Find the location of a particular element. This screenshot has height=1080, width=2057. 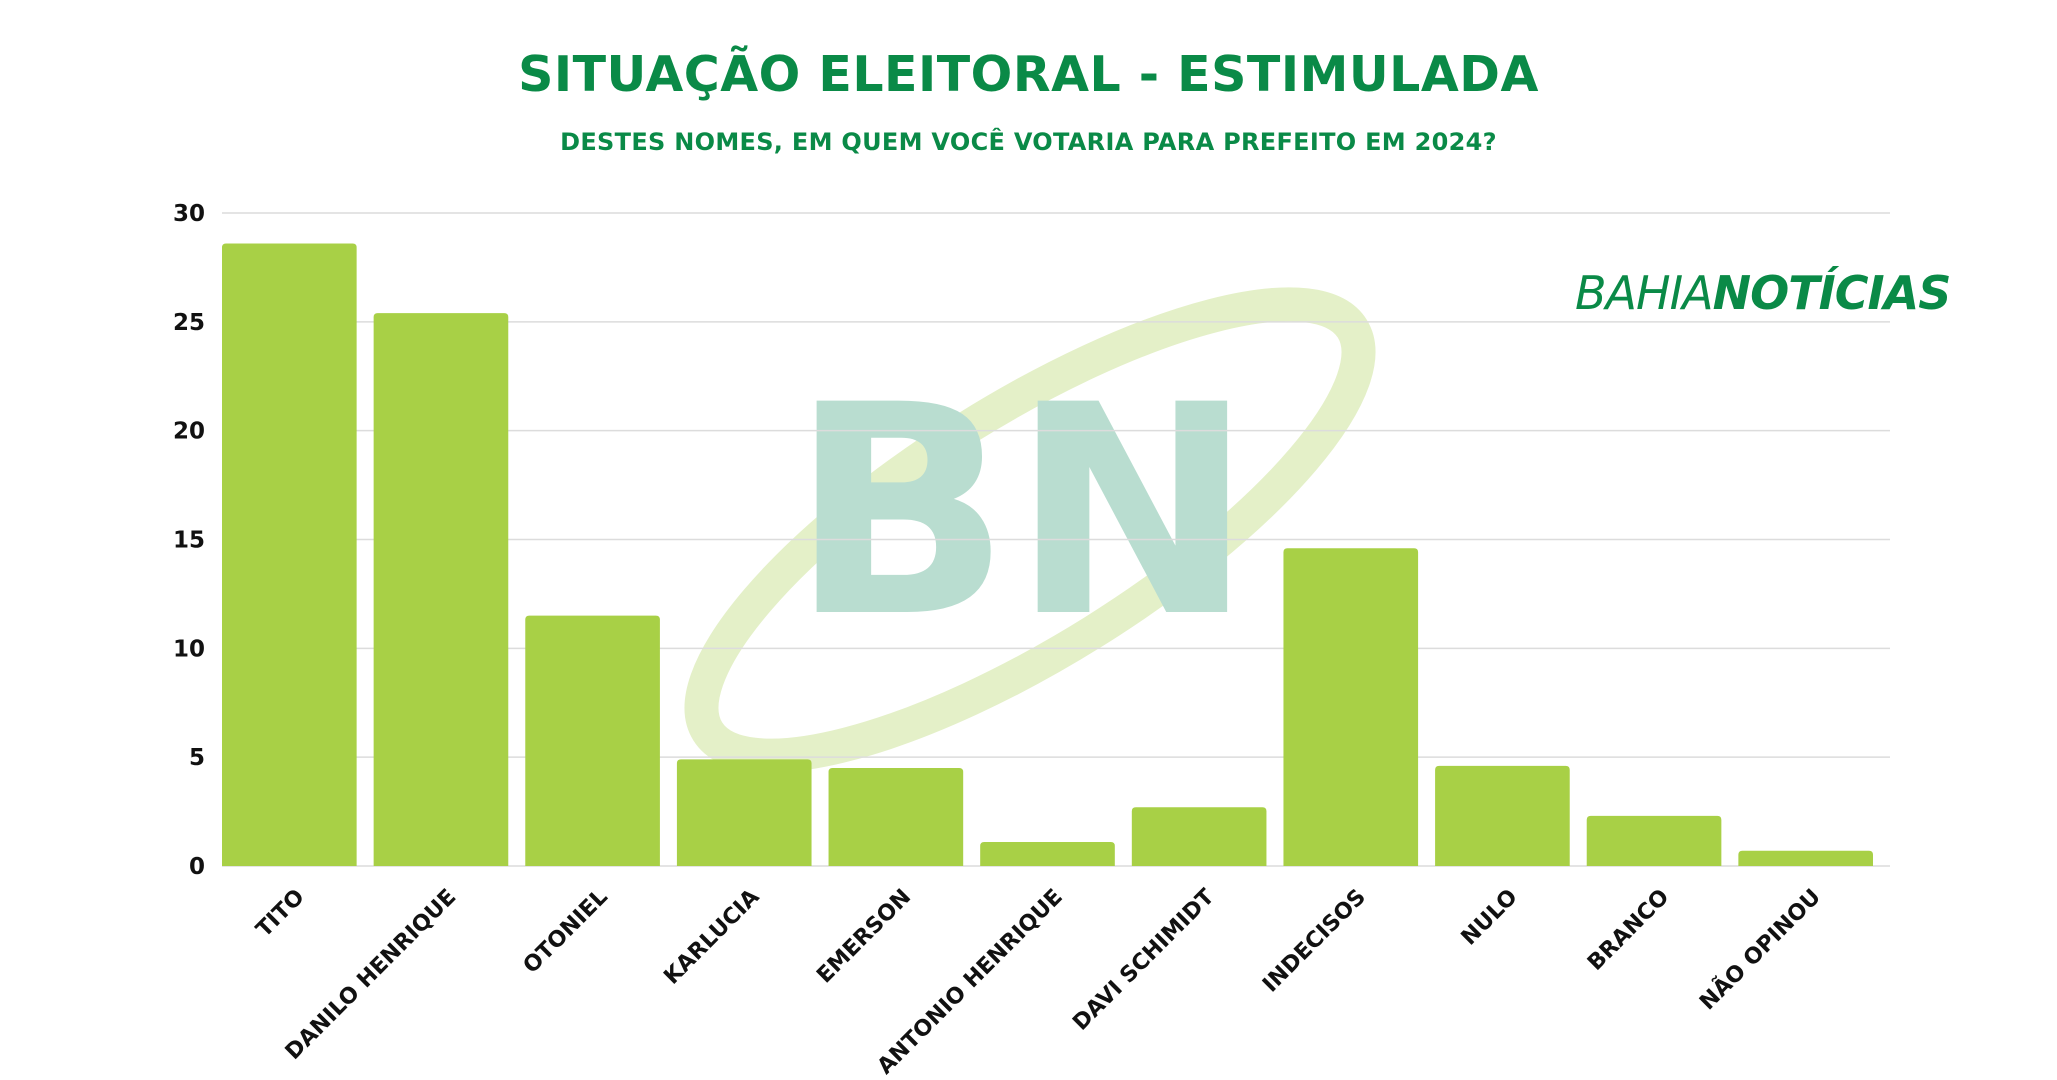

y-tick-label: 30 is located at coordinates (189, 214).